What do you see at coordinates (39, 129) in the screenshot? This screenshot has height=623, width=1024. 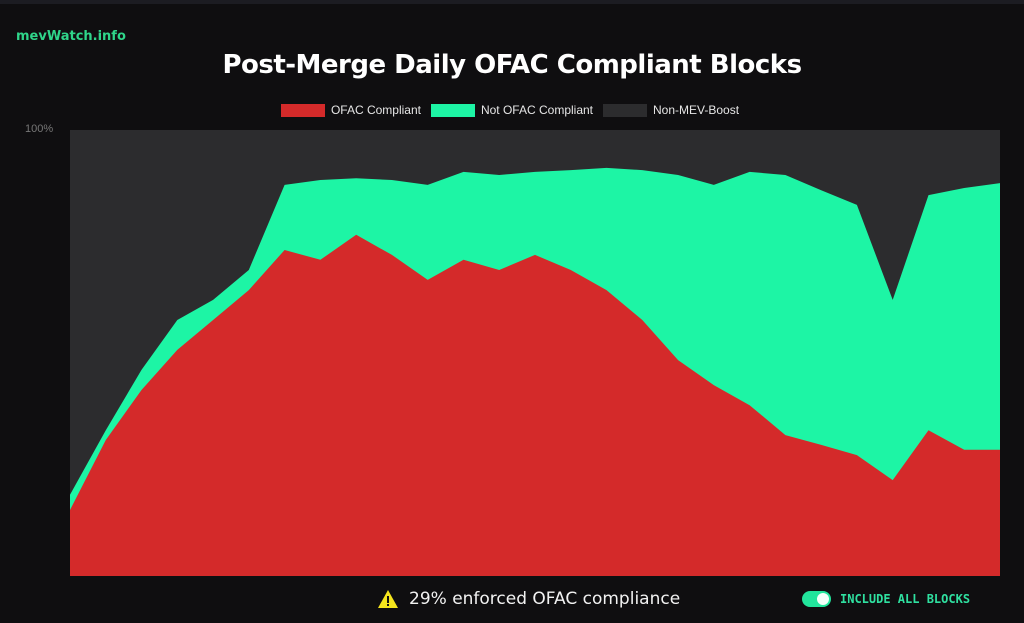 I see `y-tick-label: 100%` at bounding box center [39, 129].